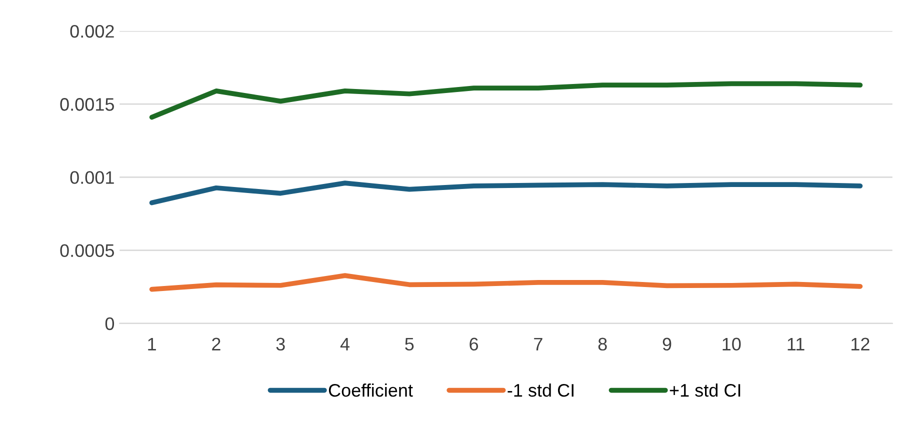 Image resolution: width=920 pixels, height=443 pixels. Describe the element at coordinates (474, 344) in the screenshot. I see `x-tick-label: 6` at that location.